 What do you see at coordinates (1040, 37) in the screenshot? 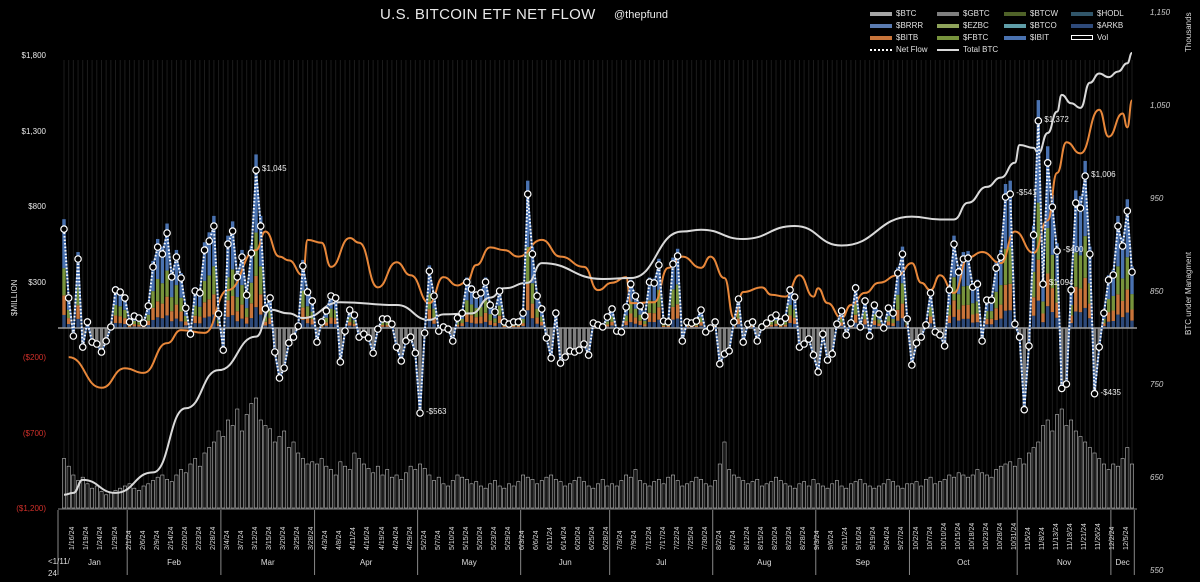
I see `legend-label: $IBIT` at bounding box center [1040, 37].